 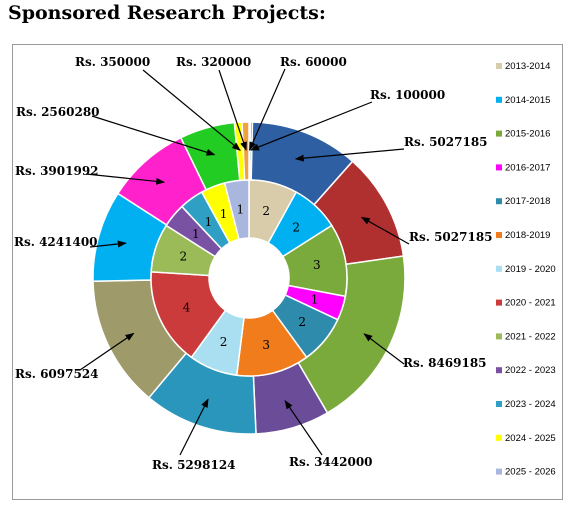 I want to click on callout-label: Rs. 60000, so click(x=313, y=62).